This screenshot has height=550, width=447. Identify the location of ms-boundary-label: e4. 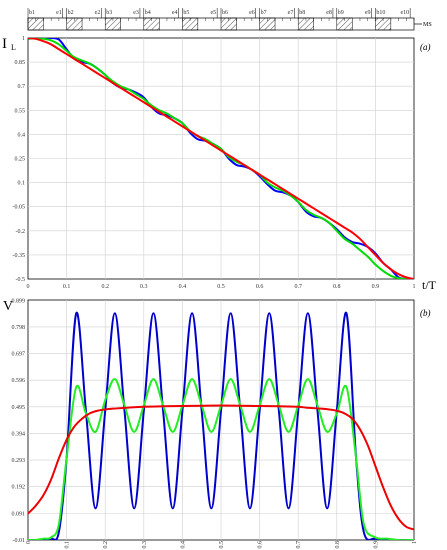
(175, 13).